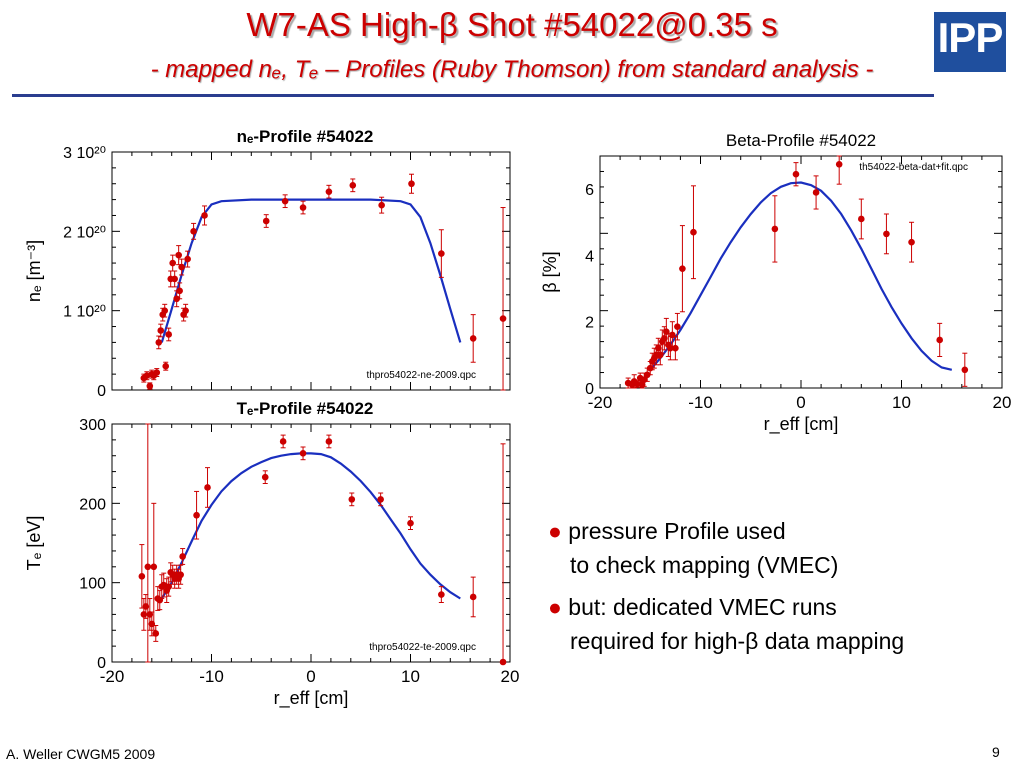  I want to click on y-axis-label: nₑ [m⁻³], so click(34, 271).